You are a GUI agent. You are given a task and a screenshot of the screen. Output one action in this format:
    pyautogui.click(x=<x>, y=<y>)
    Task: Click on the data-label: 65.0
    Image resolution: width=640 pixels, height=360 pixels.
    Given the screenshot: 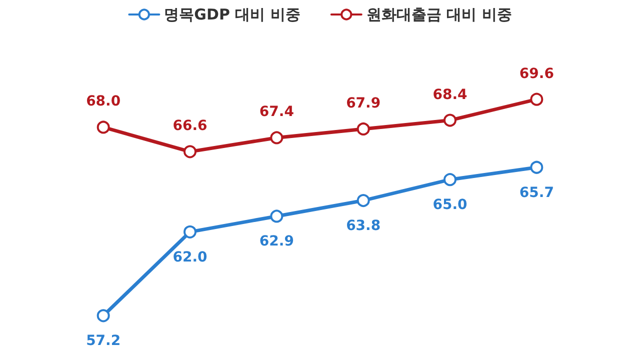 What is the action you would take?
    pyautogui.click(x=450, y=205)
    